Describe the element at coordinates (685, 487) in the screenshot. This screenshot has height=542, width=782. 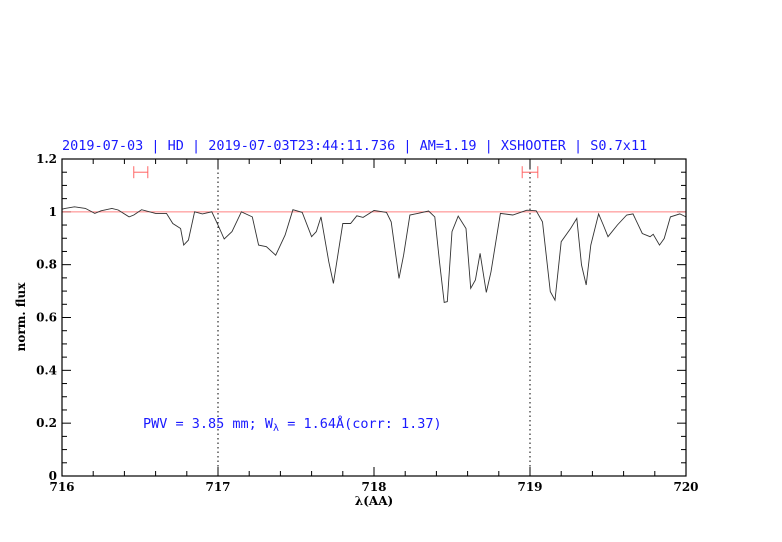
I see `x-tick-label: 720` at that location.